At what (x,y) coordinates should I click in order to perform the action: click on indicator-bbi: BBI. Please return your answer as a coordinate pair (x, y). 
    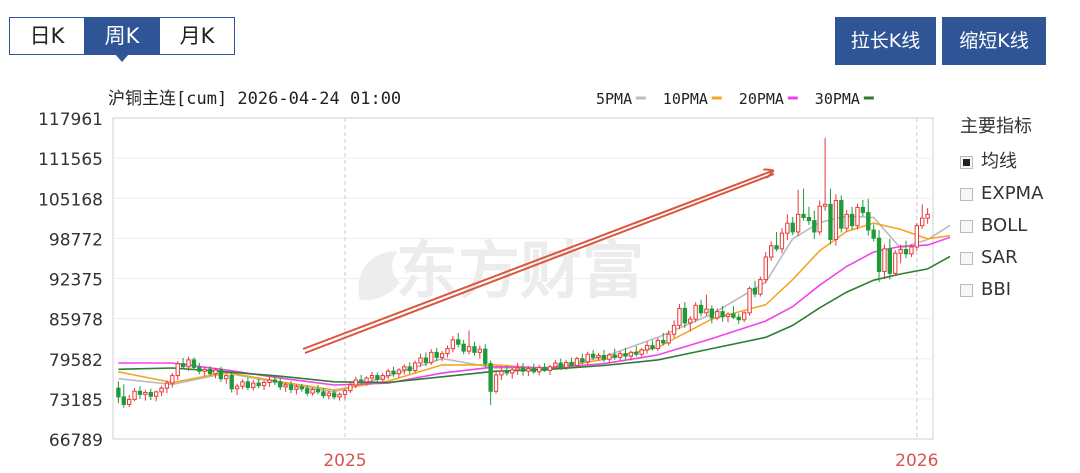
    Looking at the image, I should click on (1001, 290).